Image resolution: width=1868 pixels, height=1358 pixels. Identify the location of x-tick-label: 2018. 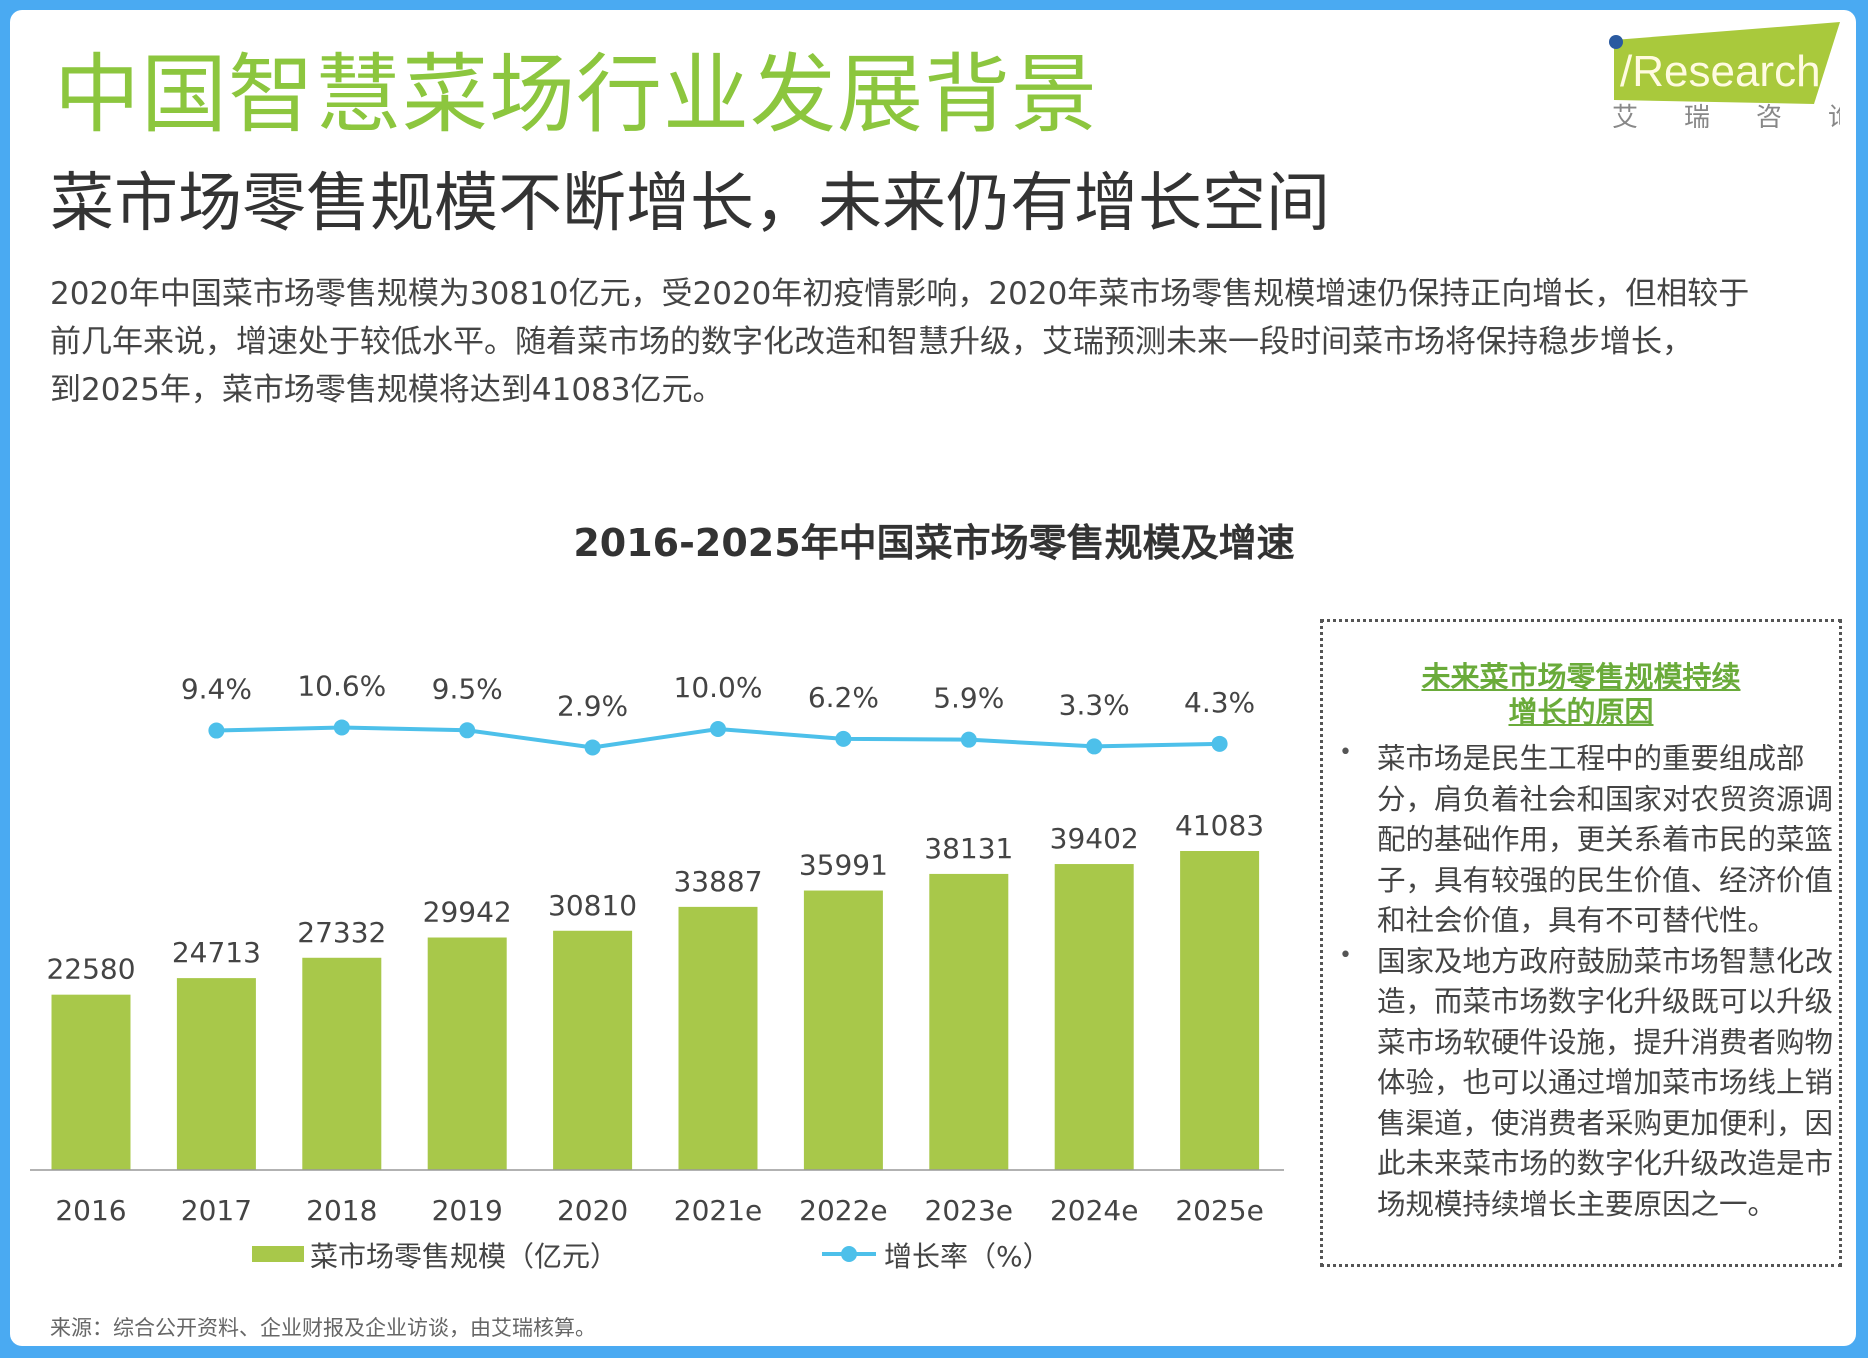
(341, 1210).